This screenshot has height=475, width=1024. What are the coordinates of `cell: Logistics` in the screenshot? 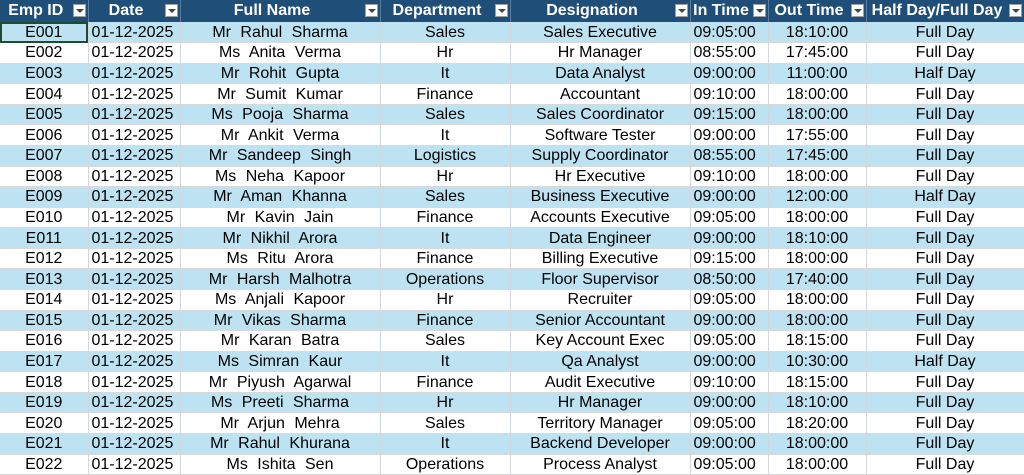 It's located at (445, 156).